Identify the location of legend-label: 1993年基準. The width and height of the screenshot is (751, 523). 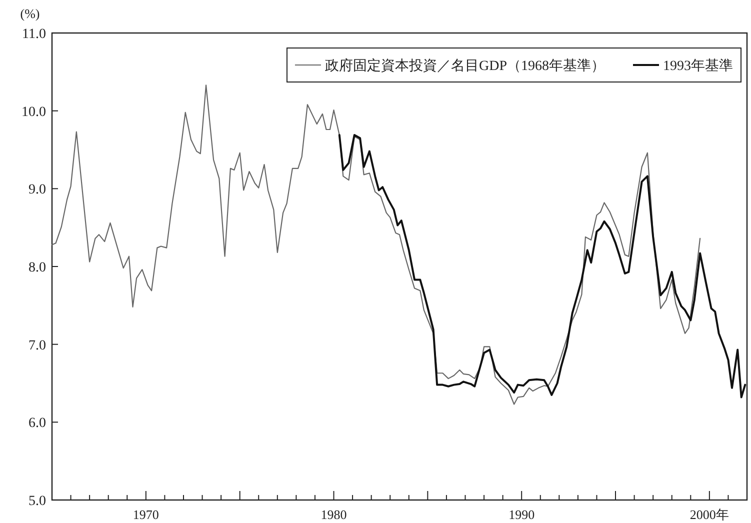
(698, 66).